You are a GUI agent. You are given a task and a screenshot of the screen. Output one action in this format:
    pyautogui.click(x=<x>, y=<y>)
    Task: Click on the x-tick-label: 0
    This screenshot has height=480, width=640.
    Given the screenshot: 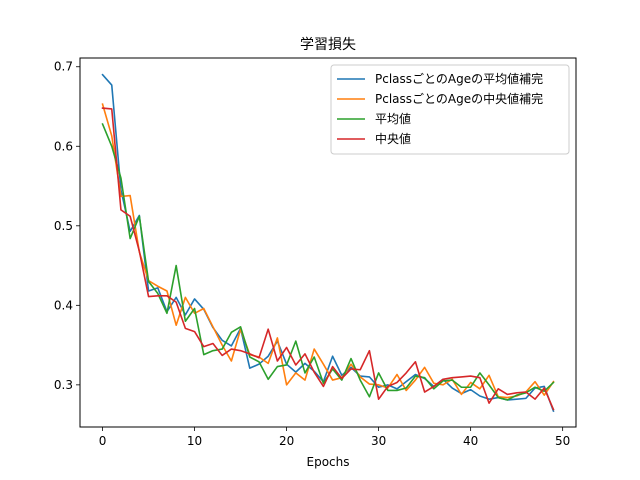 What is the action you would take?
    pyautogui.click(x=103, y=441)
    